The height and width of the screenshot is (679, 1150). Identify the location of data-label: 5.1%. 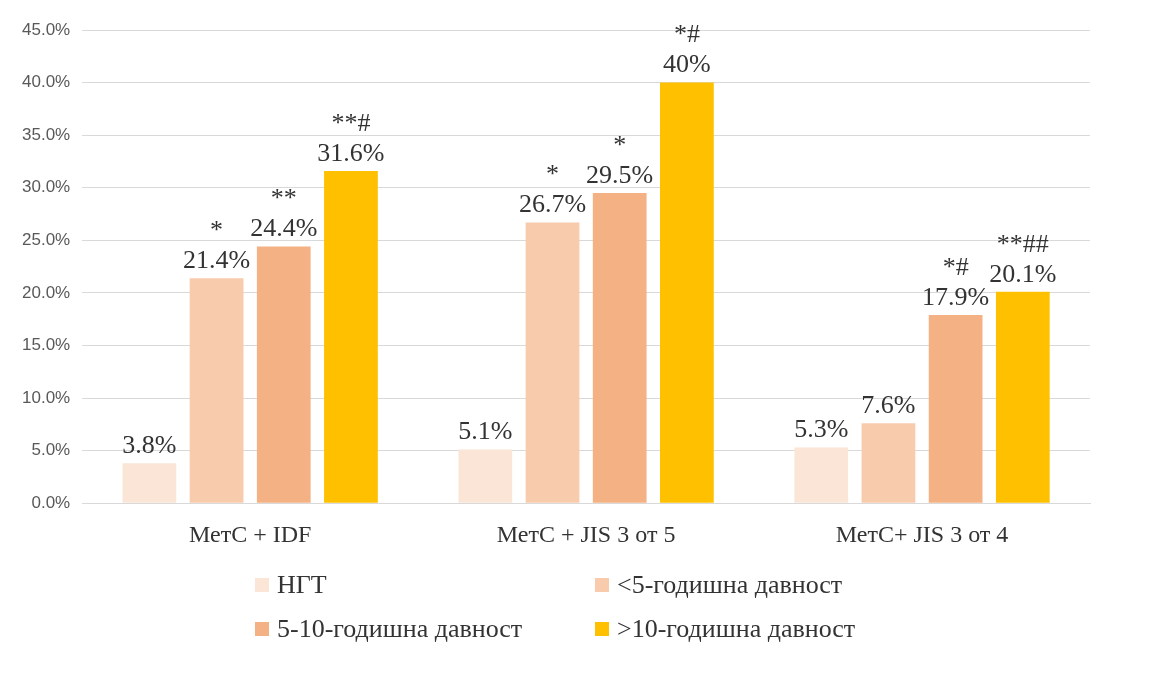
(485, 431).